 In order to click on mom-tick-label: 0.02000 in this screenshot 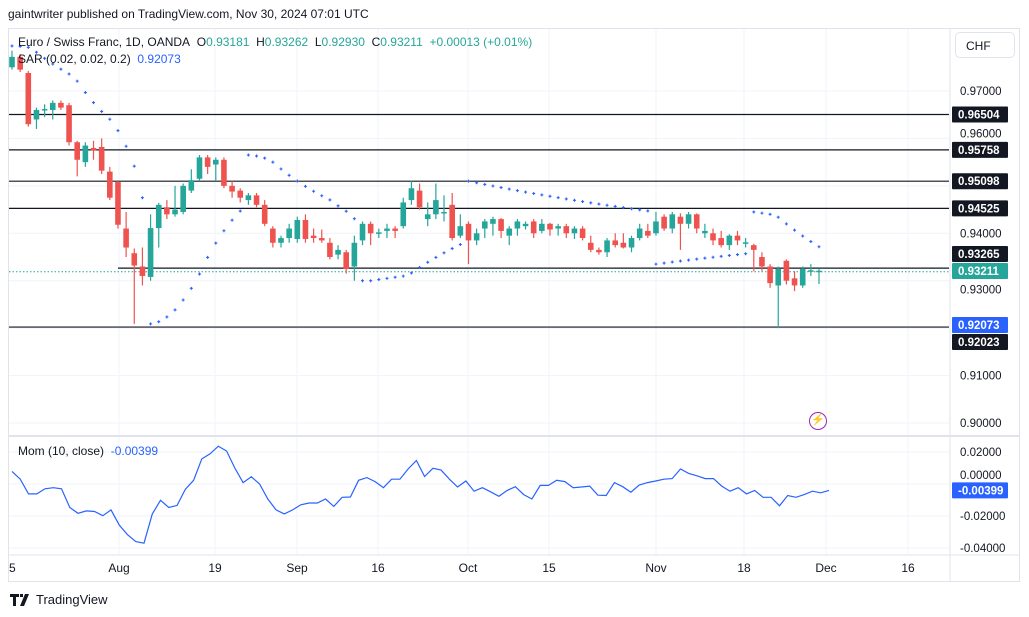, I will do `click(981, 453)`.